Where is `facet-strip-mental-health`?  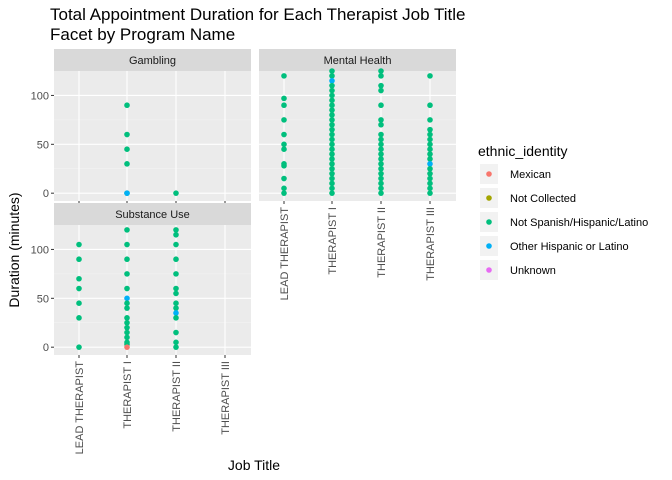 facet-strip-mental-health is located at coordinates (357, 60).